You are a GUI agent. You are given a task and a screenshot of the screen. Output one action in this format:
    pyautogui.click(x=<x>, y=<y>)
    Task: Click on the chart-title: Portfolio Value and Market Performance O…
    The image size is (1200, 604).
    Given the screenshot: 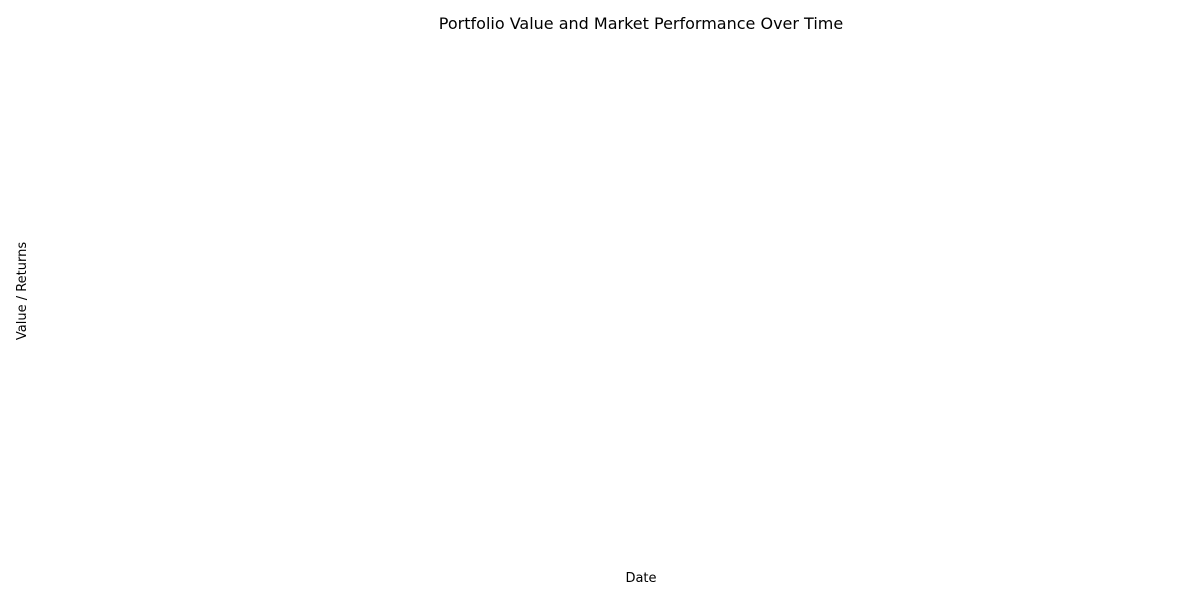 What is the action you would take?
    pyautogui.click(x=641, y=23)
    